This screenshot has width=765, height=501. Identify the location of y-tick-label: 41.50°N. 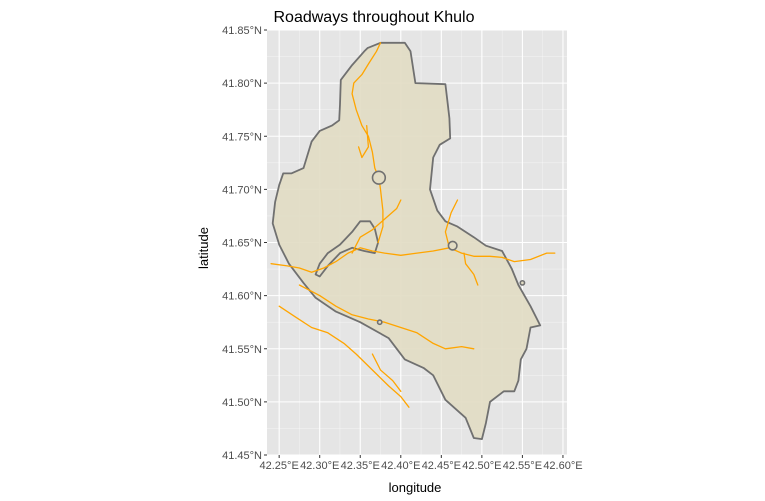
(242, 403).